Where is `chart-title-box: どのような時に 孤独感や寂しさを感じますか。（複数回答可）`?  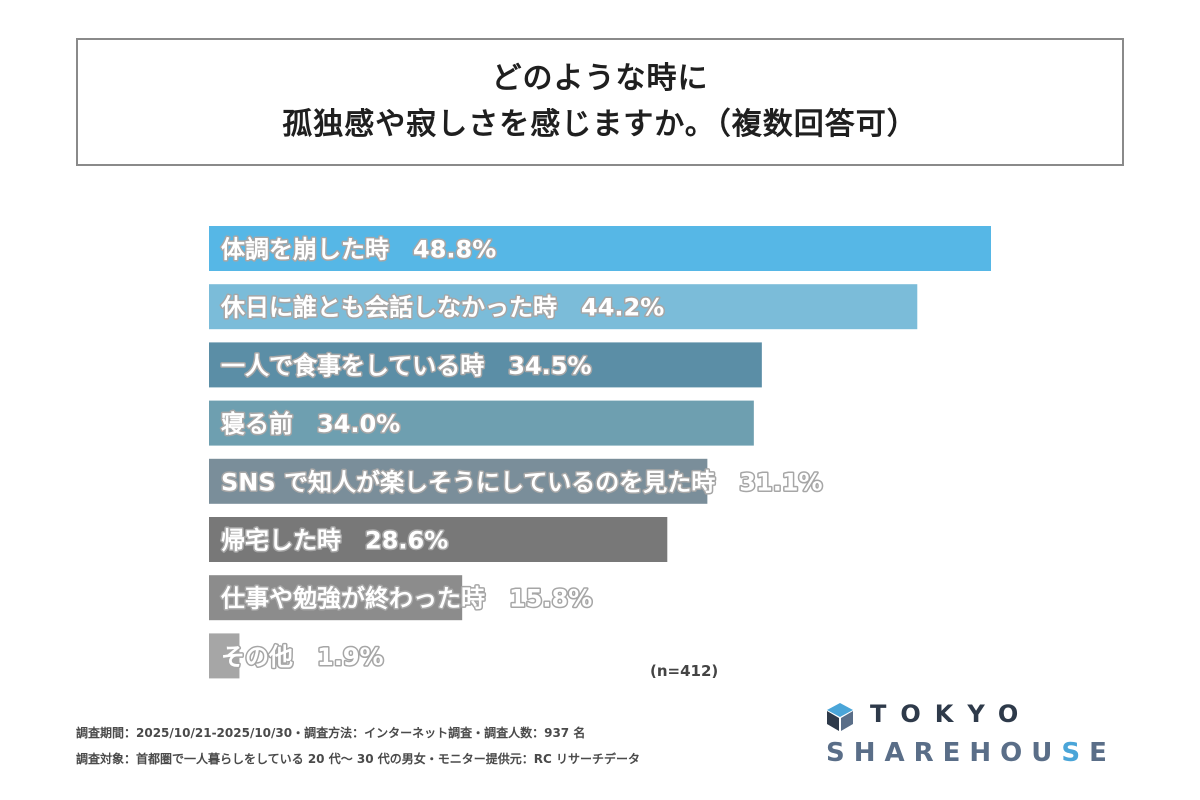 chart-title-box: どのような時に 孤独感や寂しさを感じますか。（複数回答可） is located at coordinates (600, 102).